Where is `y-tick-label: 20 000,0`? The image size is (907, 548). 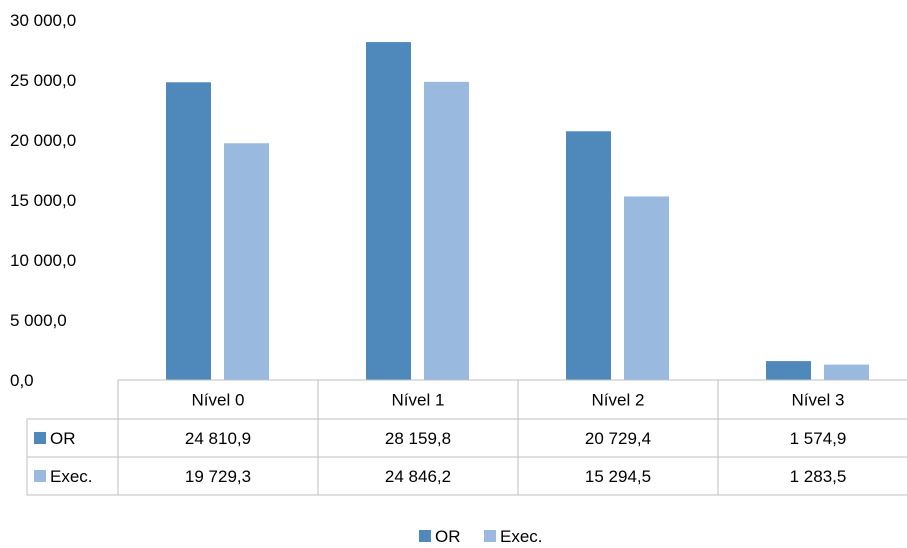
y-tick-label: 20 000,0 is located at coordinates (43, 140).